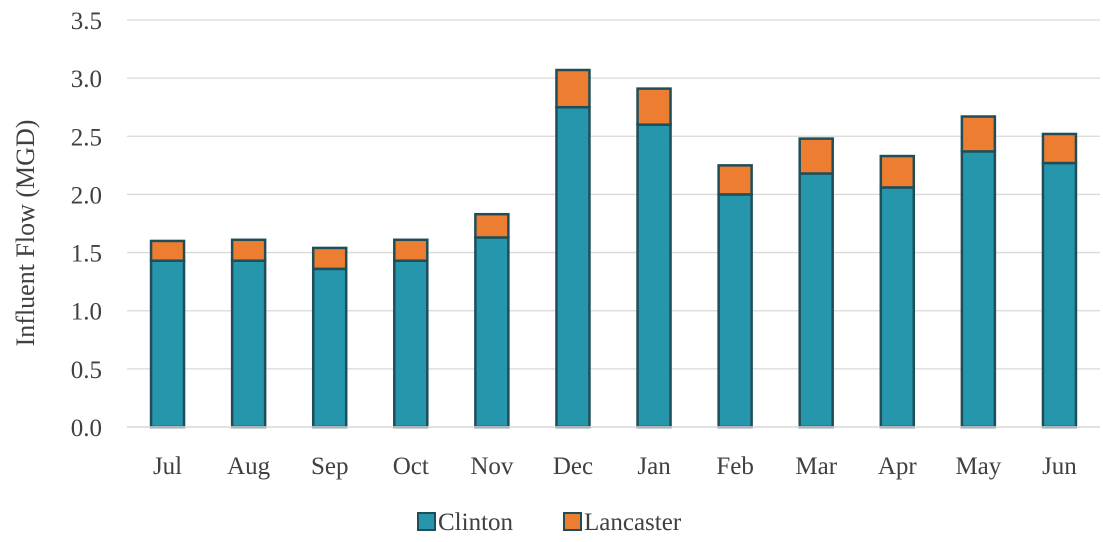 This screenshot has height=542, width=1103. What do you see at coordinates (1059, 466) in the screenshot?
I see `x-tick-label: Jun` at bounding box center [1059, 466].